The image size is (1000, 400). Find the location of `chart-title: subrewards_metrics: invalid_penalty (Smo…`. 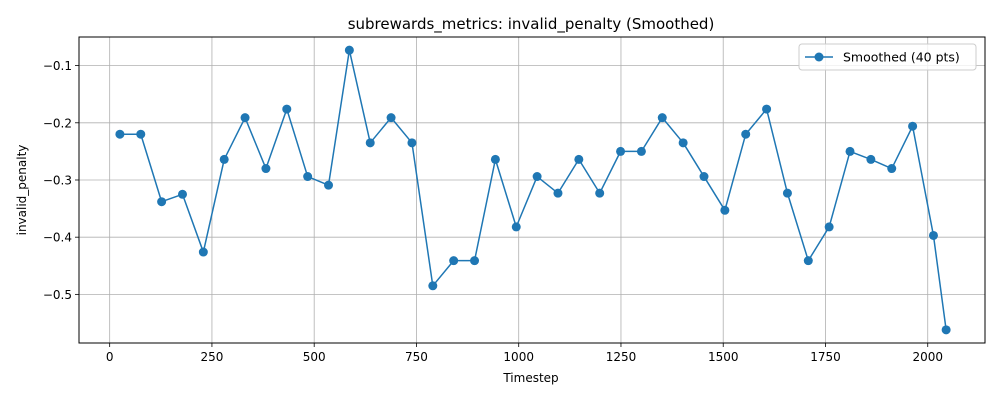

chart-title: subrewards_metrics: invalid_penalty (Smo… is located at coordinates (531, 24).